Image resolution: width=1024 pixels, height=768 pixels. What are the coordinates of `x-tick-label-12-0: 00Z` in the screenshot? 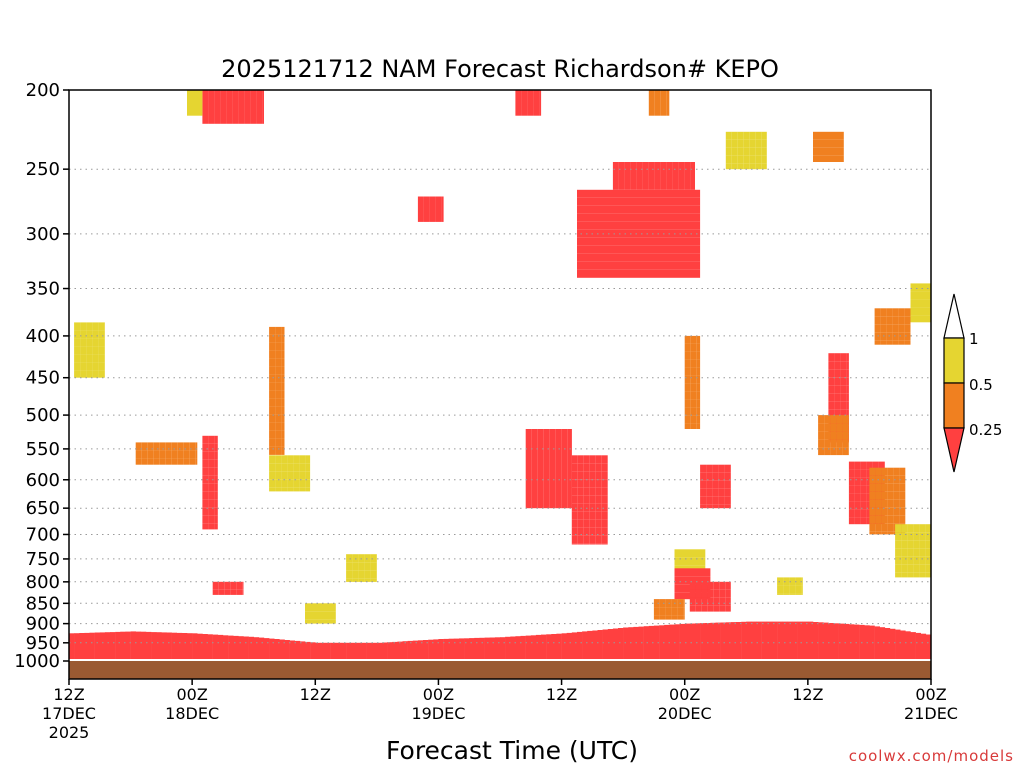 It's located at (191, 694).